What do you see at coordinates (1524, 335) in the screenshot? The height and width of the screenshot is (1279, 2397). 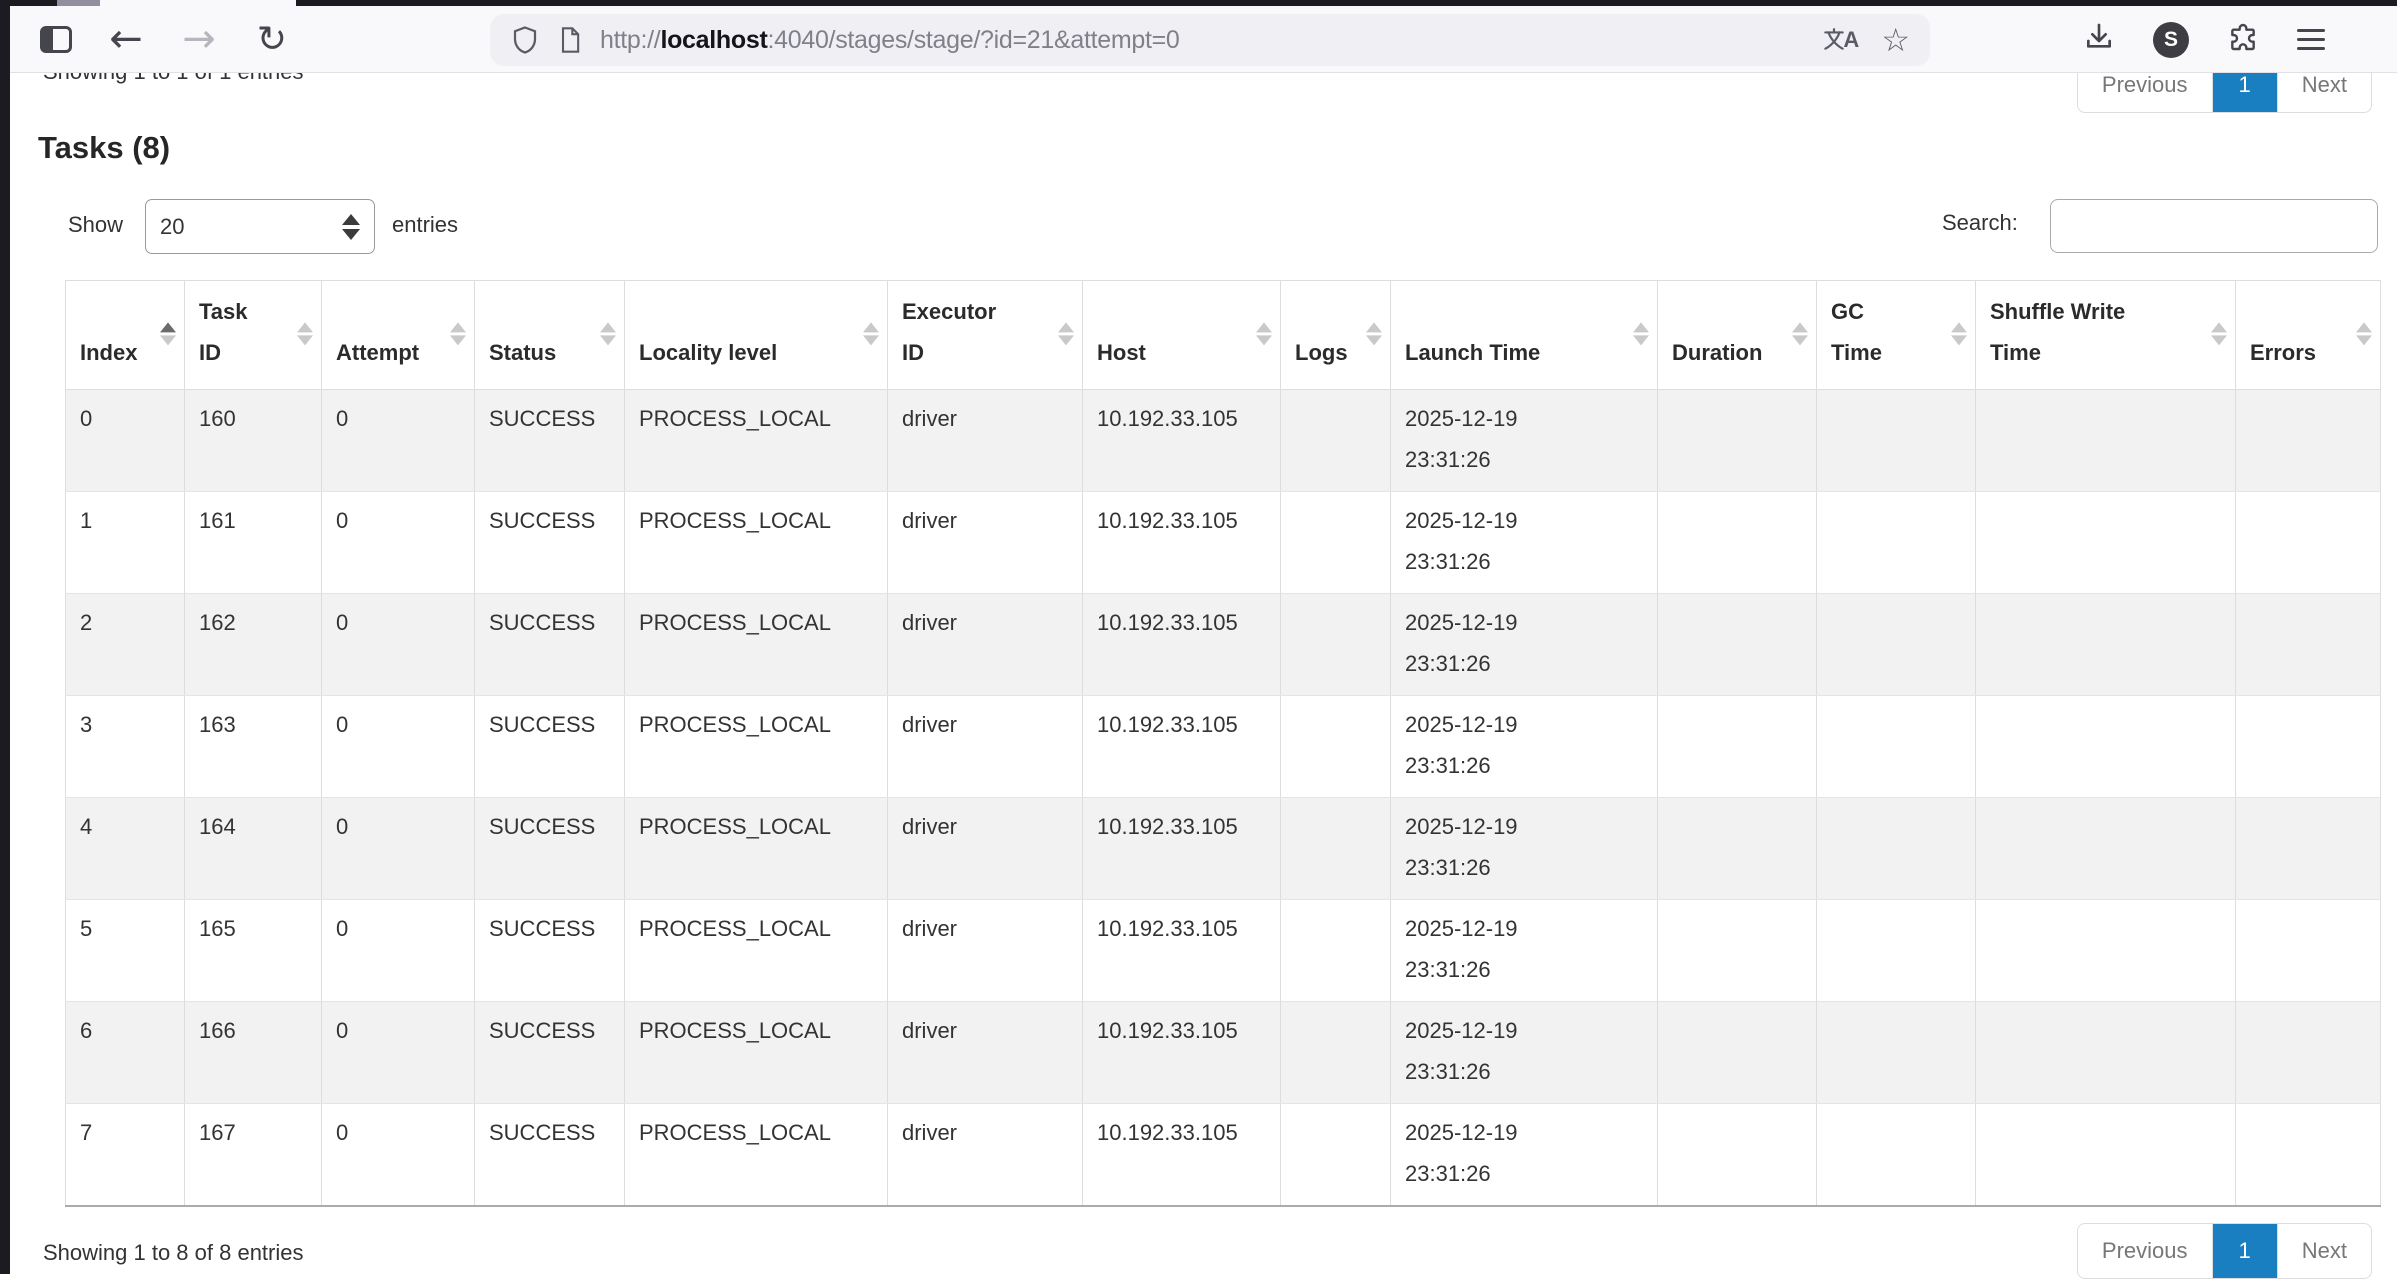 I see `column-header-launch: Launch Time` at bounding box center [1524, 335].